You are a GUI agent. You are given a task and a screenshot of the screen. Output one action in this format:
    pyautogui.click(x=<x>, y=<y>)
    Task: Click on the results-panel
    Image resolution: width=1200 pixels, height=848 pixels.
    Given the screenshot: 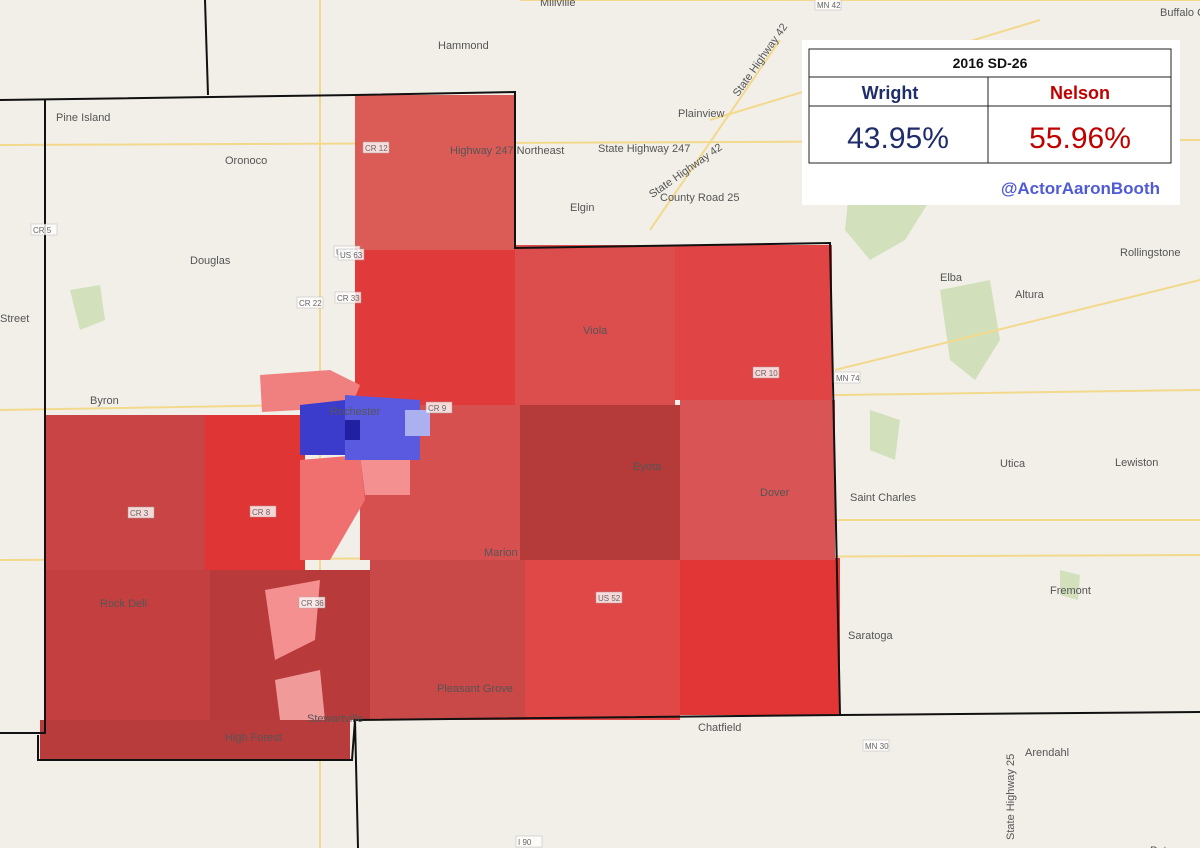 What is the action you would take?
    pyautogui.click(x=991, y=122)
    